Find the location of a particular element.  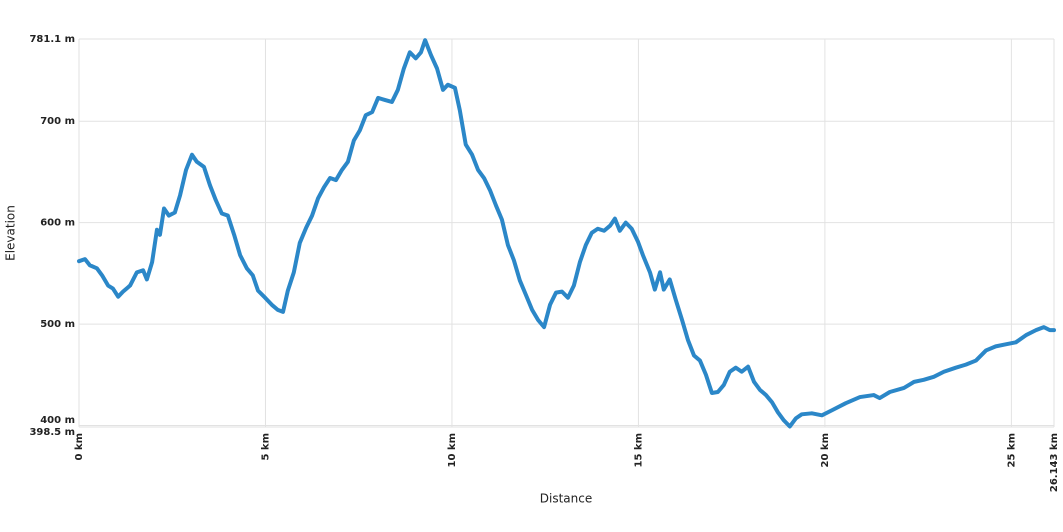

y-axis-title: Elevation is located at coordinates (11, 233).